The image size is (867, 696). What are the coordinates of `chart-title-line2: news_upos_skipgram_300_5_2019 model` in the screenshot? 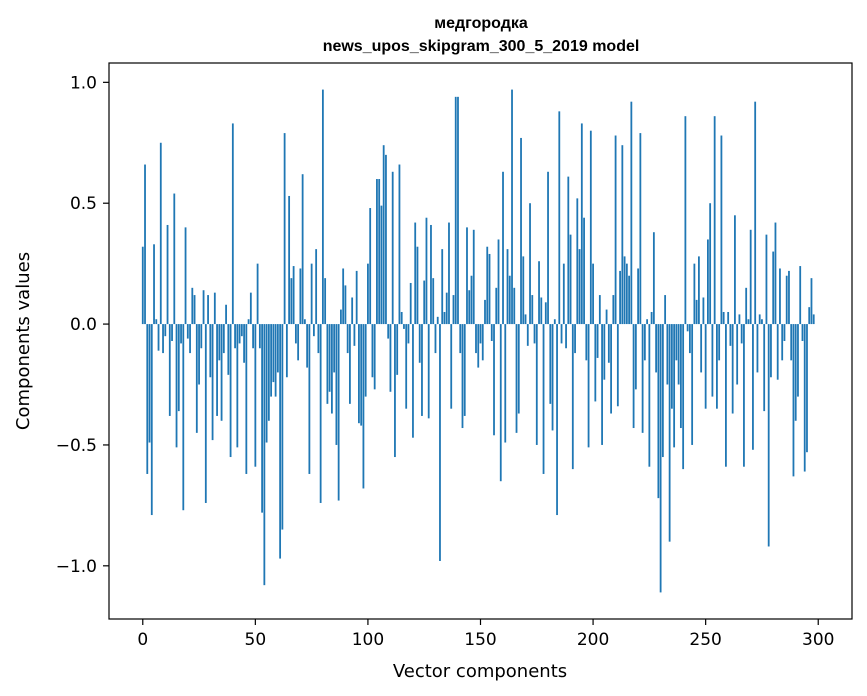 It's located at (481, 46).